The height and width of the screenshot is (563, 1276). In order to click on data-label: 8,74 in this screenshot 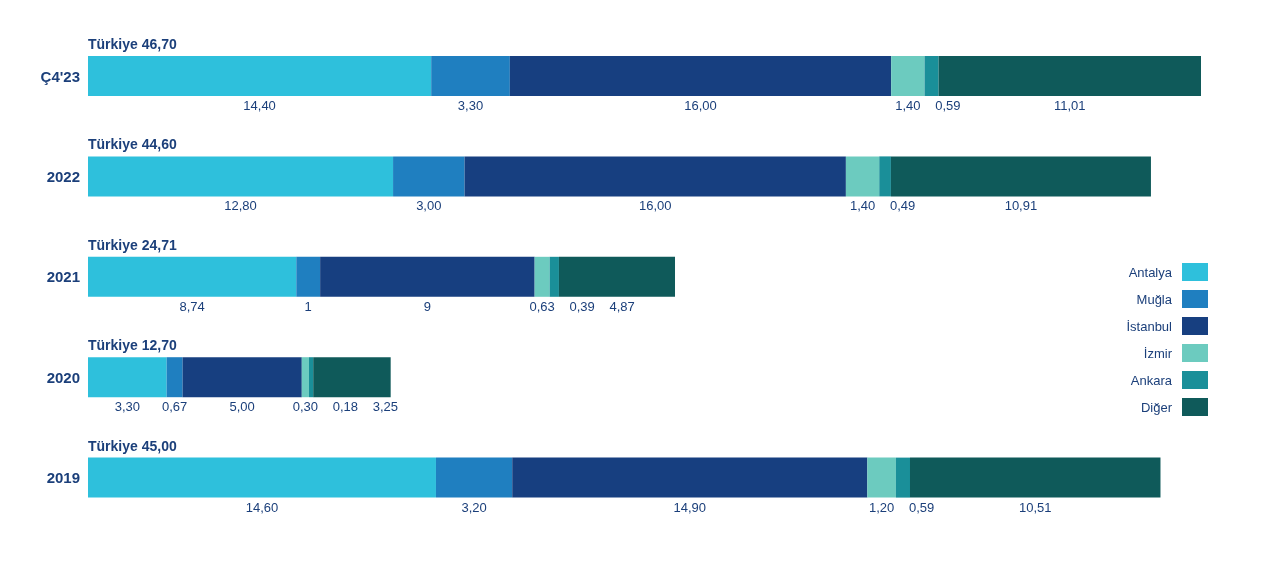, I will do `click(192, 306)`.